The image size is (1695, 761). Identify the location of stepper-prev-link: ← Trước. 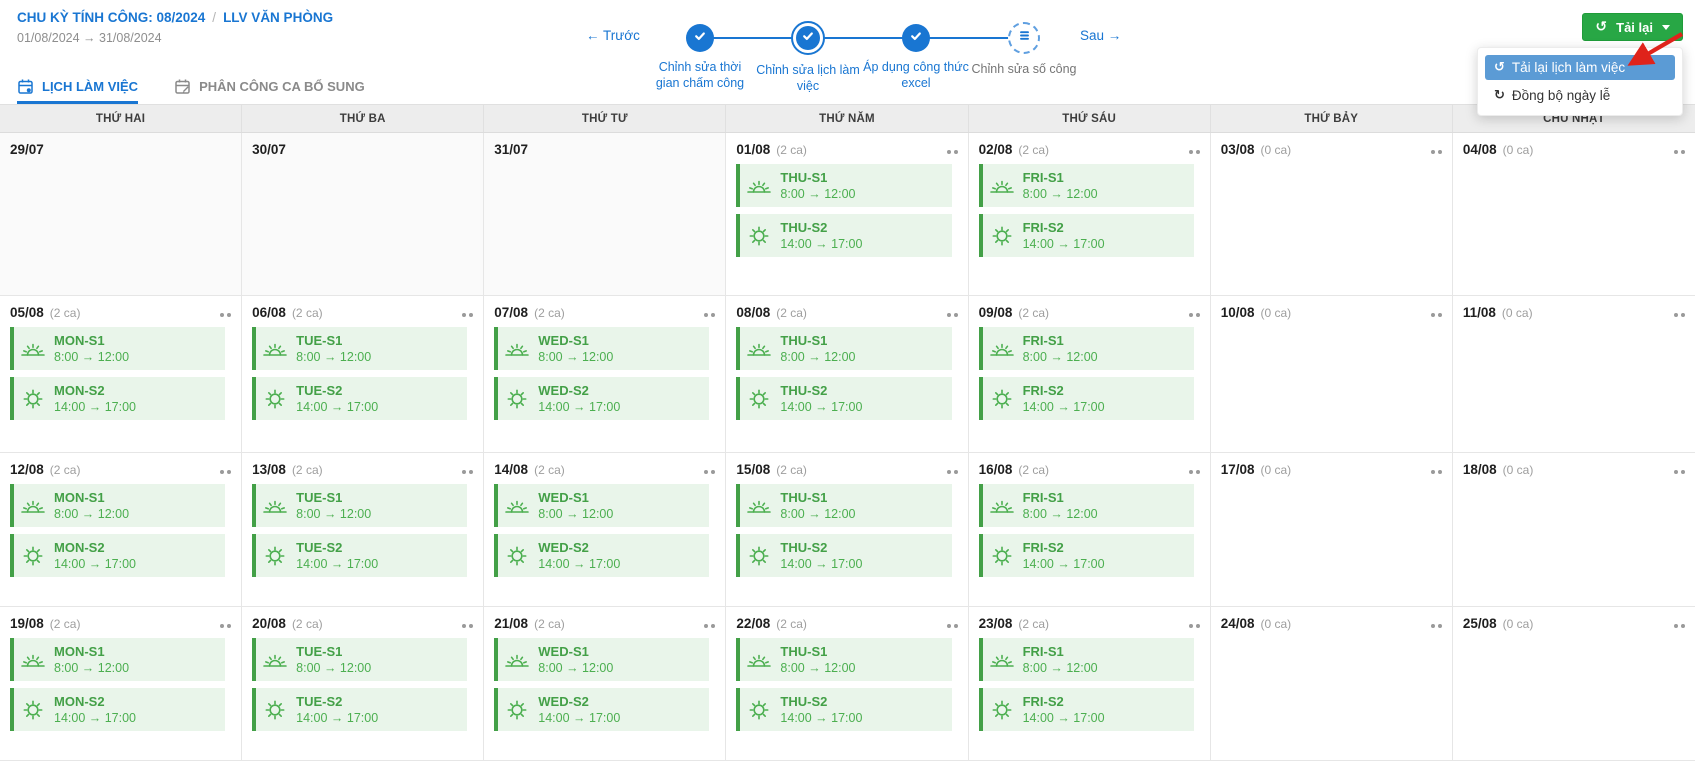
(613, 35).